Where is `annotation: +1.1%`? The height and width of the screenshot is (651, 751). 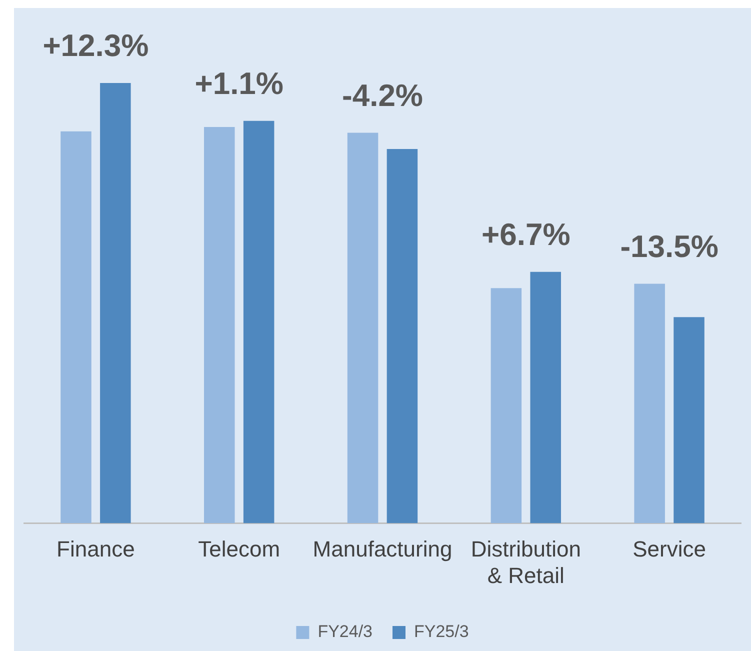
annotation: +1.1% is located at coordinates (239, 83).